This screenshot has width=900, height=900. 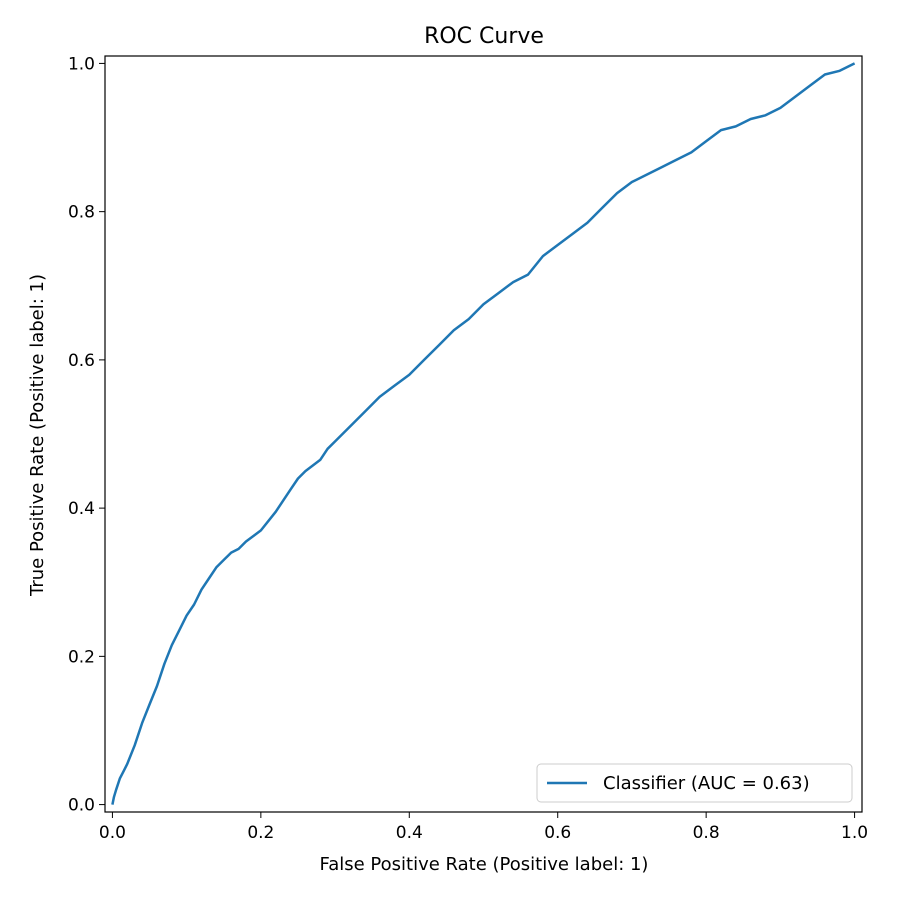 I want to click on legend-box, so click(x=694, y=783).